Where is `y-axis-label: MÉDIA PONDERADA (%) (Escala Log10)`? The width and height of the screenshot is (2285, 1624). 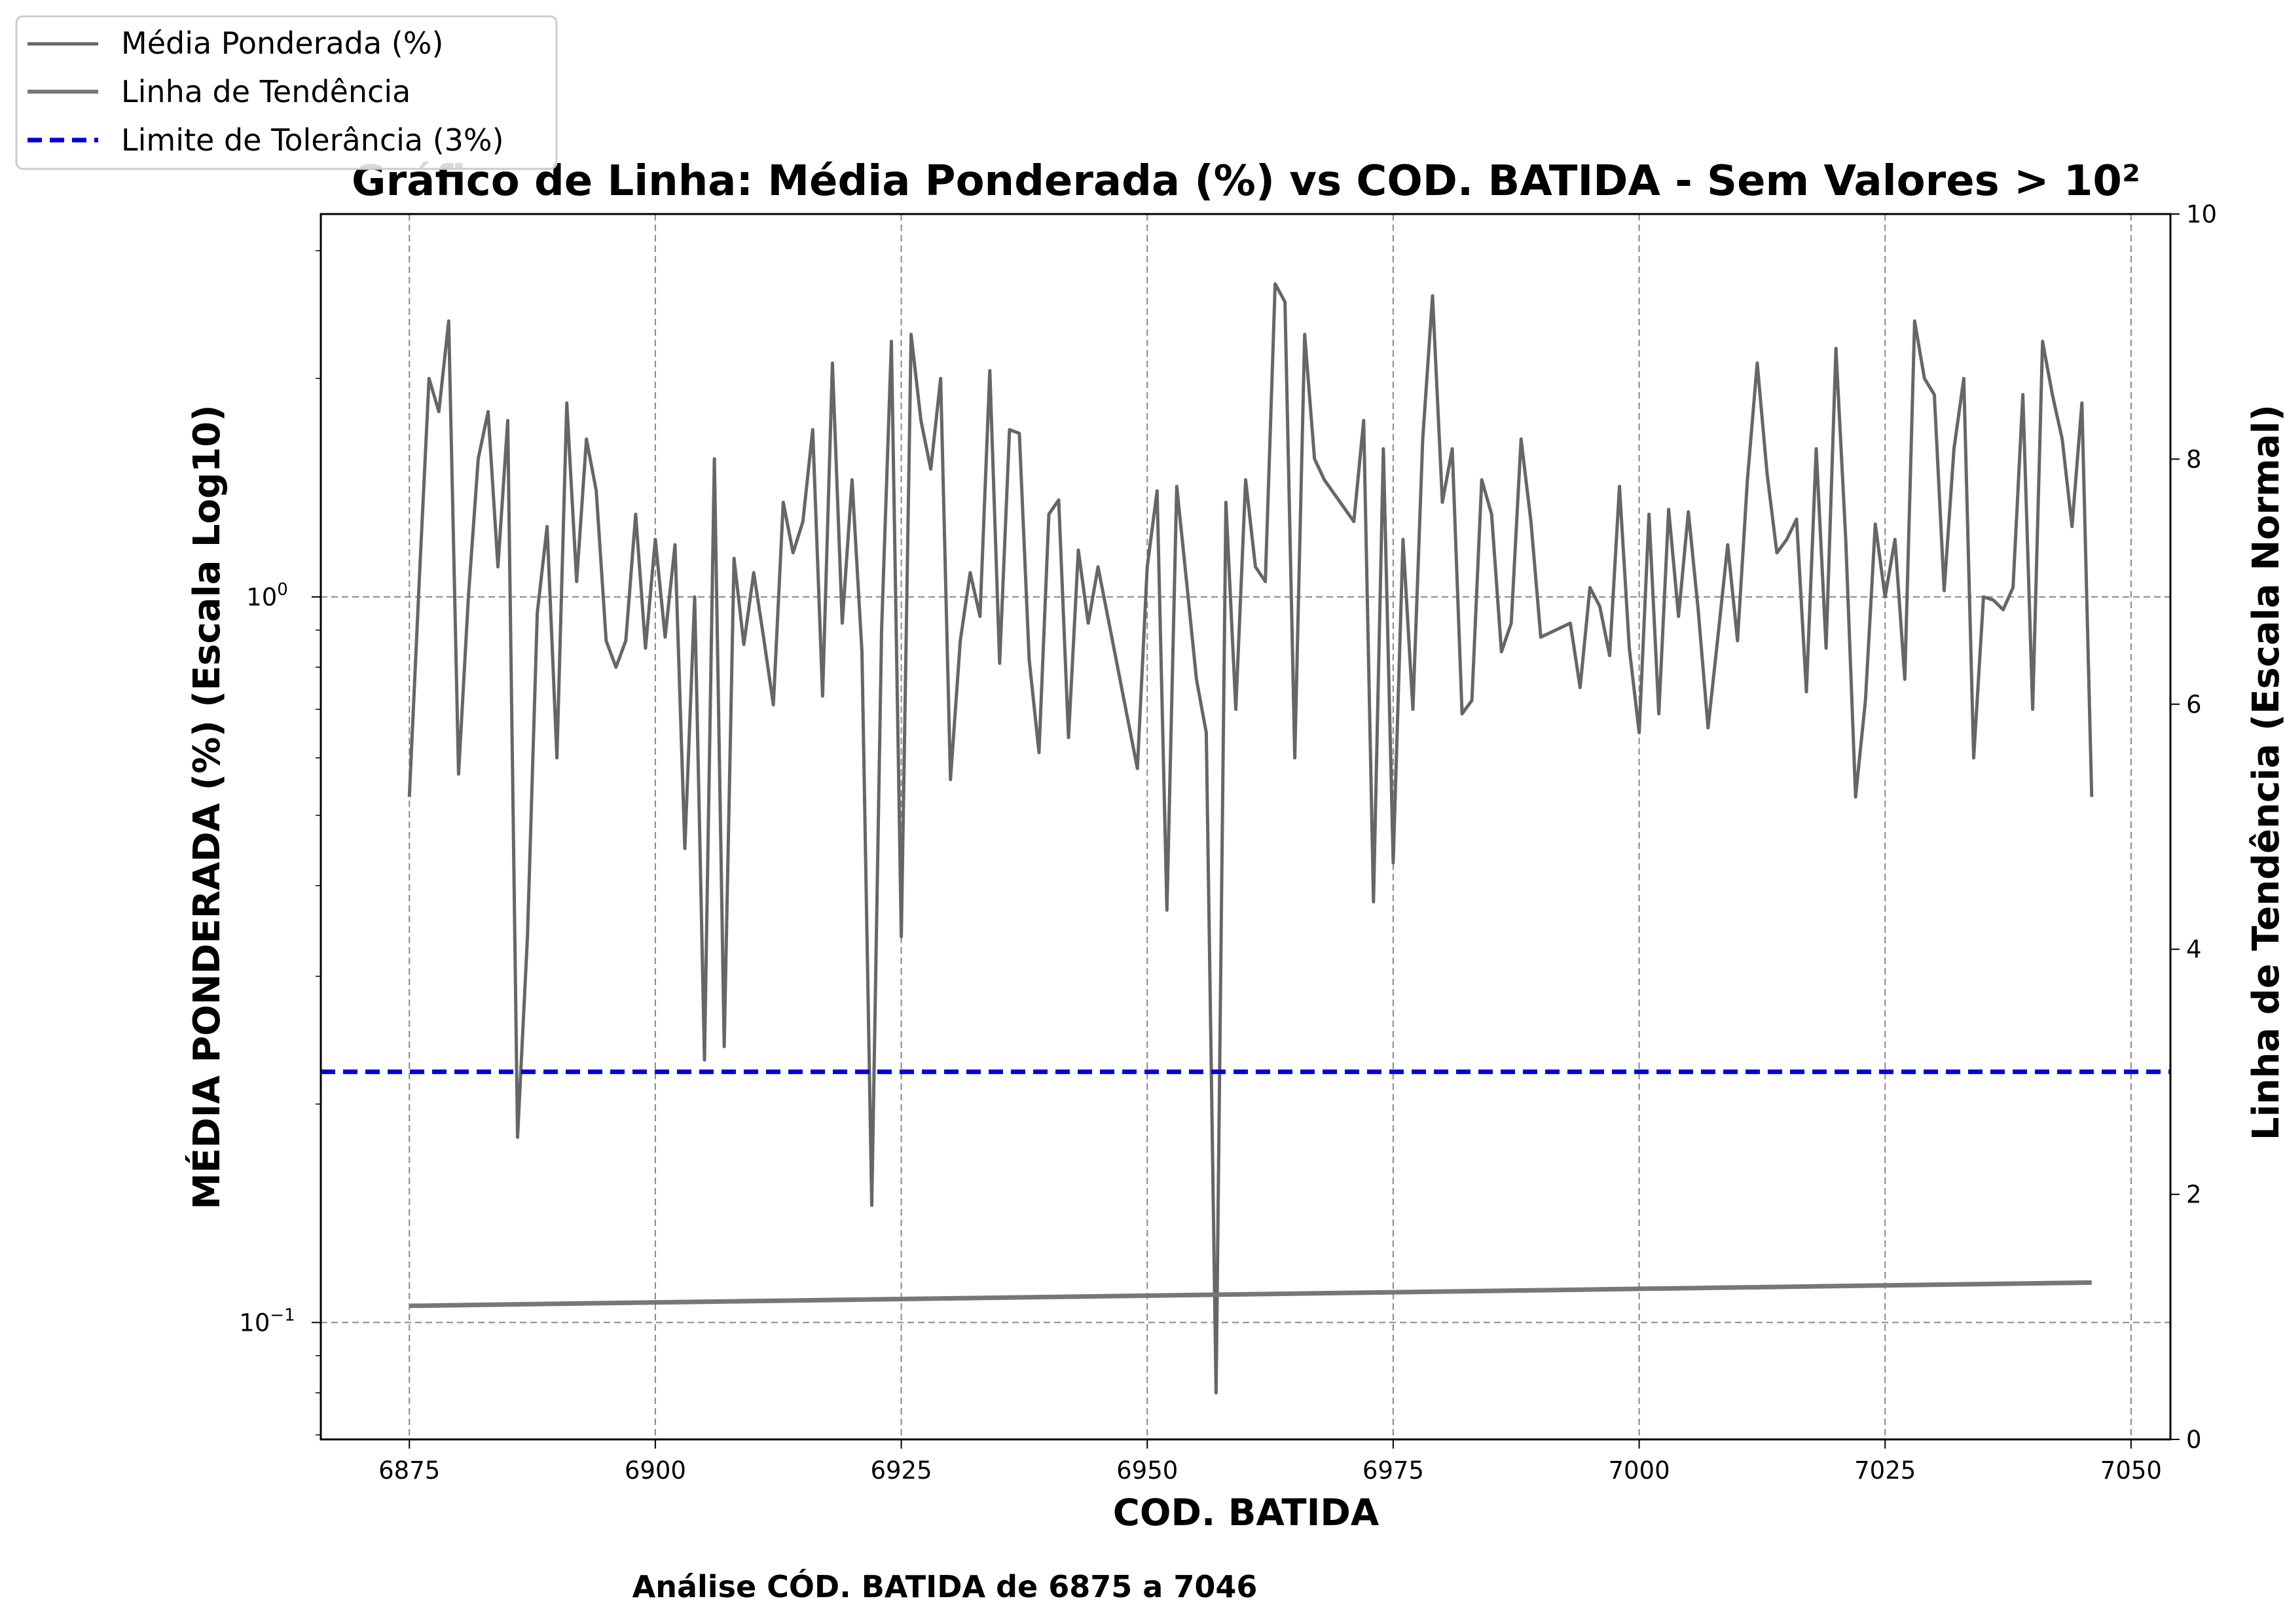 y-axis-label: MÉDIA PONDERADA (%) (Escala Log10) is located at coordinates (207, 807).